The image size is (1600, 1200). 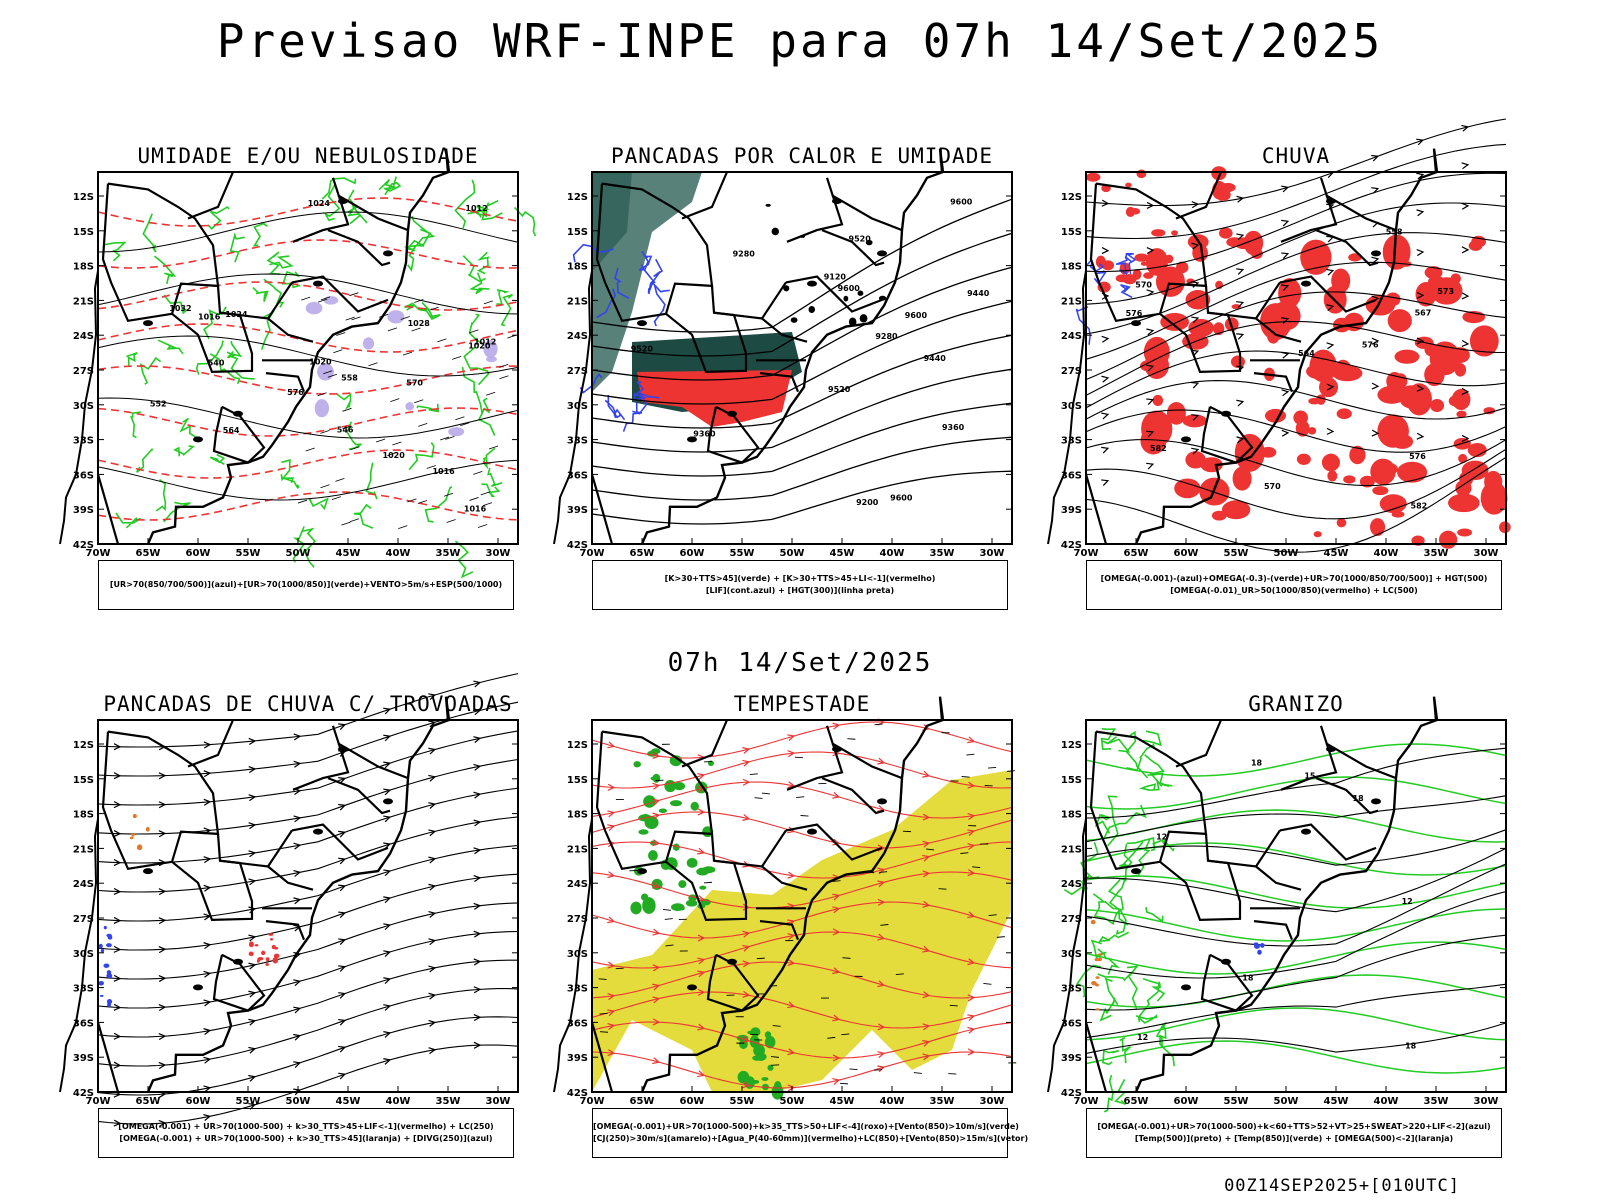 I want to click on panel-title: CHUVA, so click(x=1296, y=156).